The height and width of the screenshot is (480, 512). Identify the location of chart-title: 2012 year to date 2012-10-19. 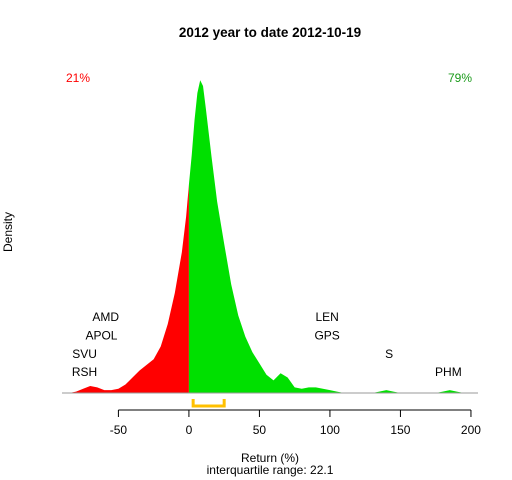
(270, 32).